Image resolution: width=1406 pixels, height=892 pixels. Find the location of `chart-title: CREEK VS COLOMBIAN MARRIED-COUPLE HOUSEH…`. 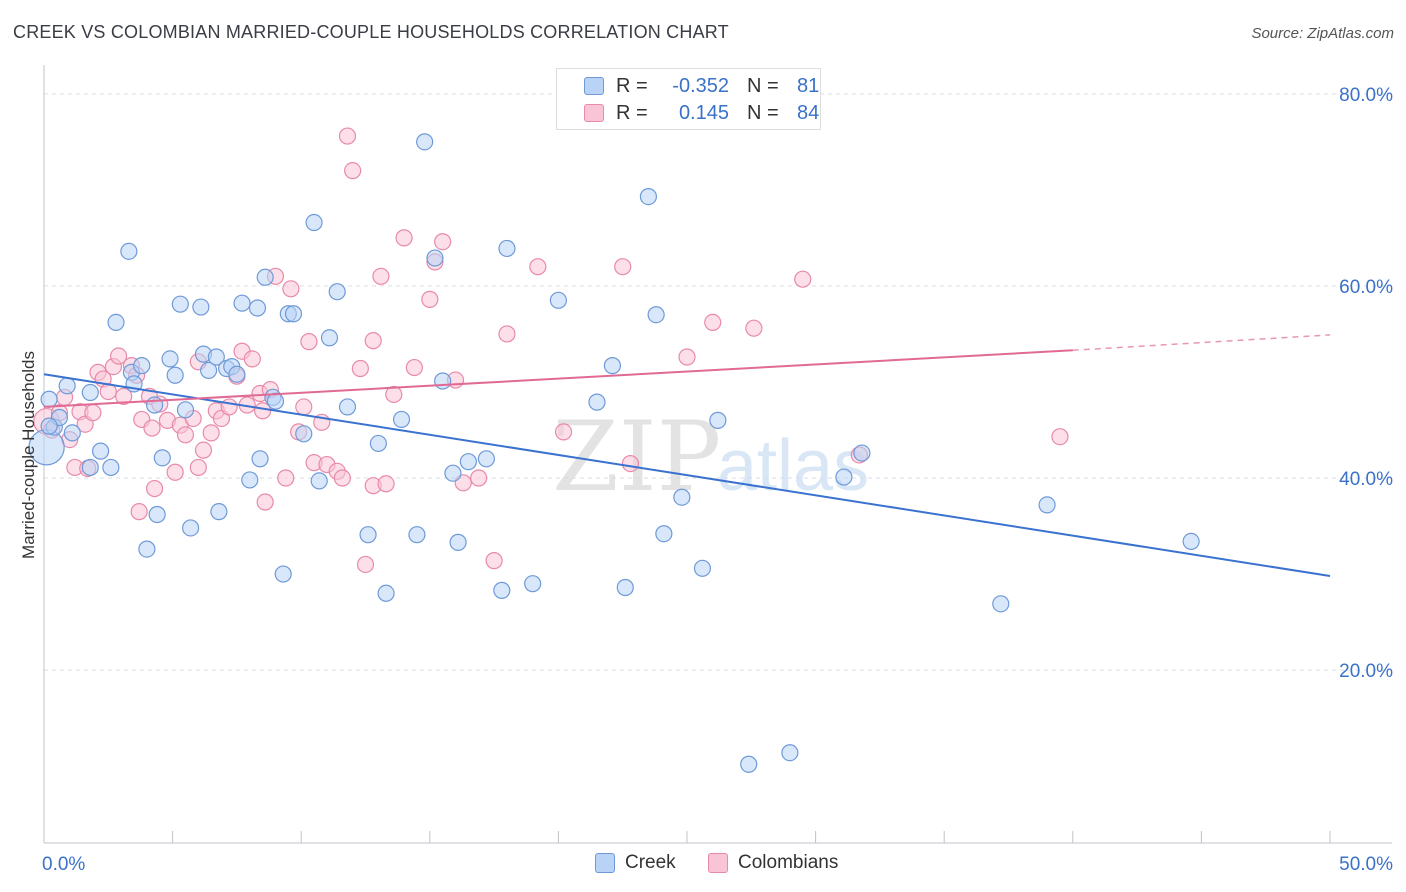

chart-title: CREEK VS COLOMBIAN MARRIED-COUPLE HOUSEH… is located at coordinates (371, 32).